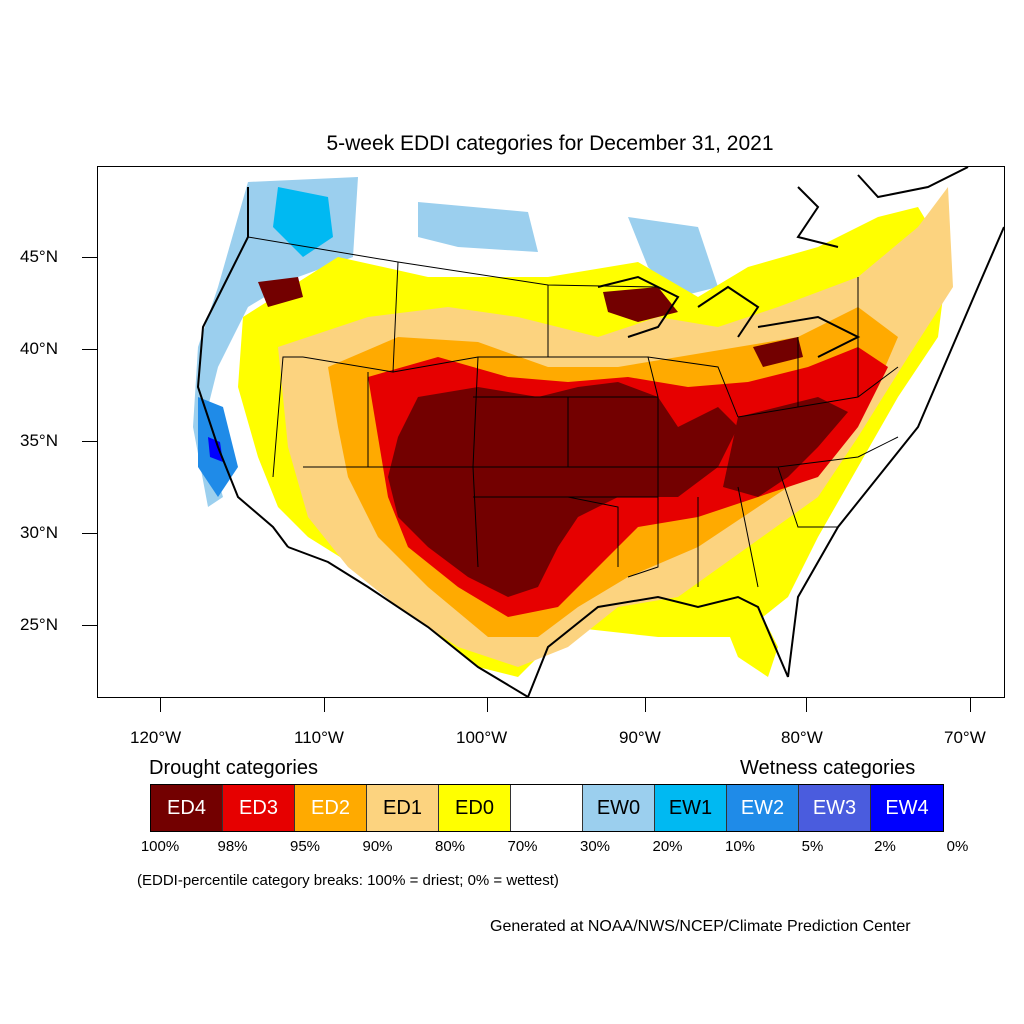  I want to click on region-ed4-central, so click(563, 489).